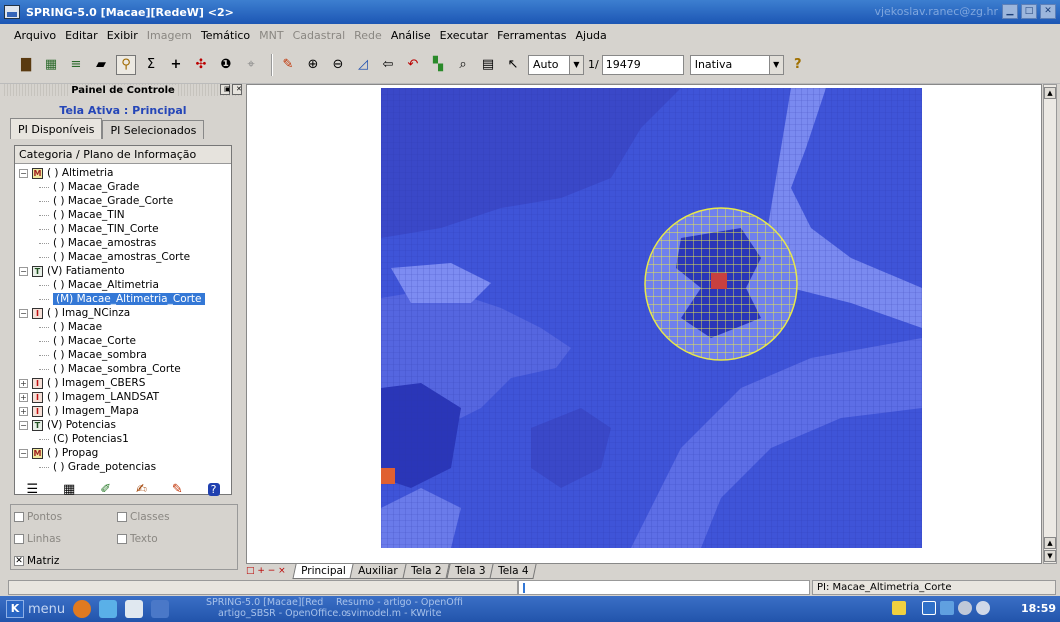  What do you see at coordinates (426, 571) in the screenshot?
I see `tab-tela-2: Tela 2` at bounding box center [426, 571].